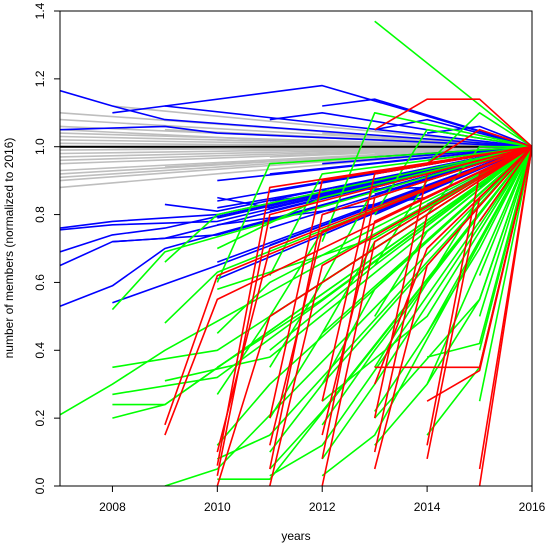 The width and height of the screenshot is (549, 555). I want to click on y-tick-label: 0.8, so click(40, 214).